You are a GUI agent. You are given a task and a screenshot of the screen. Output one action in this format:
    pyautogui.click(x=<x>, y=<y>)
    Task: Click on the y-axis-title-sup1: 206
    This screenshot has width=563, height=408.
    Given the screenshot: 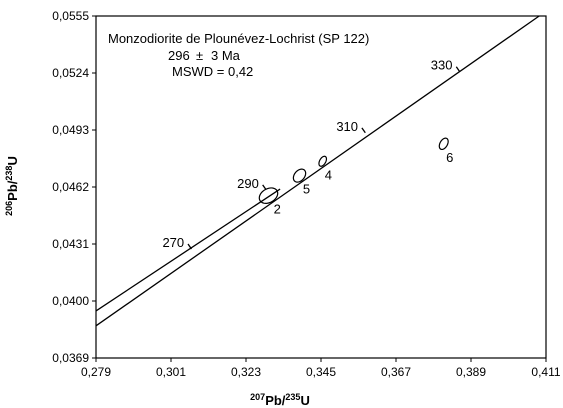 What is the action you would take?
    pyautogui.click(x=9, y=208)
    